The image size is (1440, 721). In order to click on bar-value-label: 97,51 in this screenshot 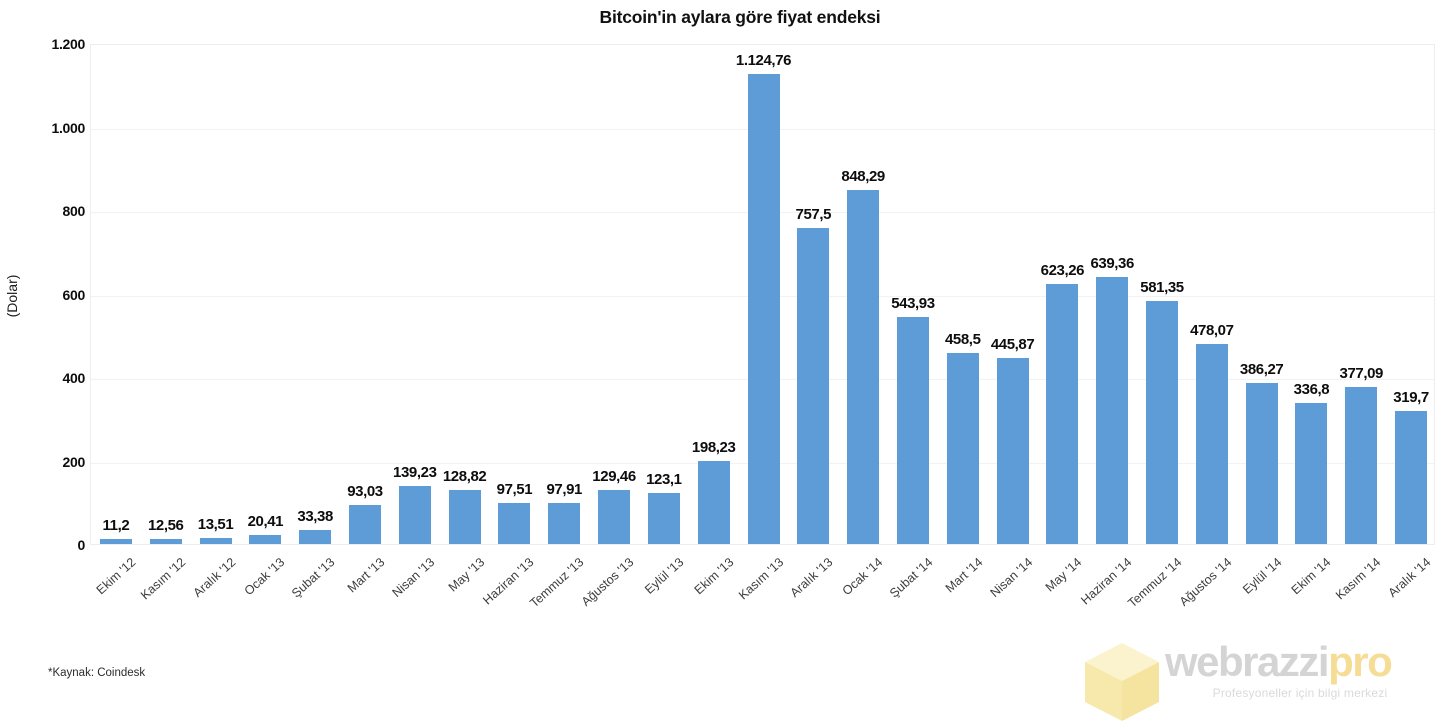, I will do `click(514, 490)`.